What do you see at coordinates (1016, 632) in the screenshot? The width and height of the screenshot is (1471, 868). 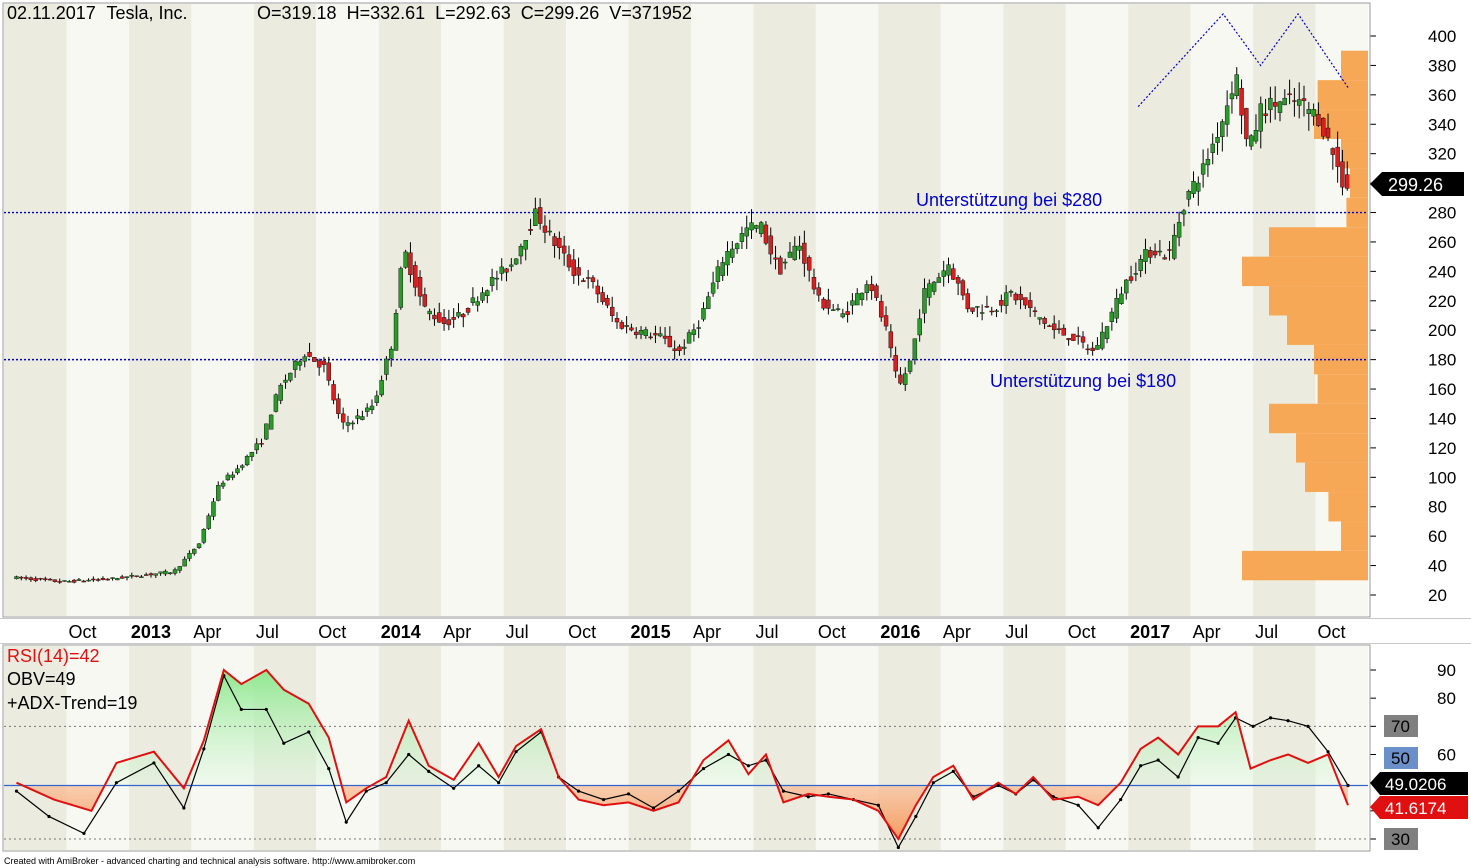 I see `x-tick-label: Jul` at bounding box center [1016, 632].